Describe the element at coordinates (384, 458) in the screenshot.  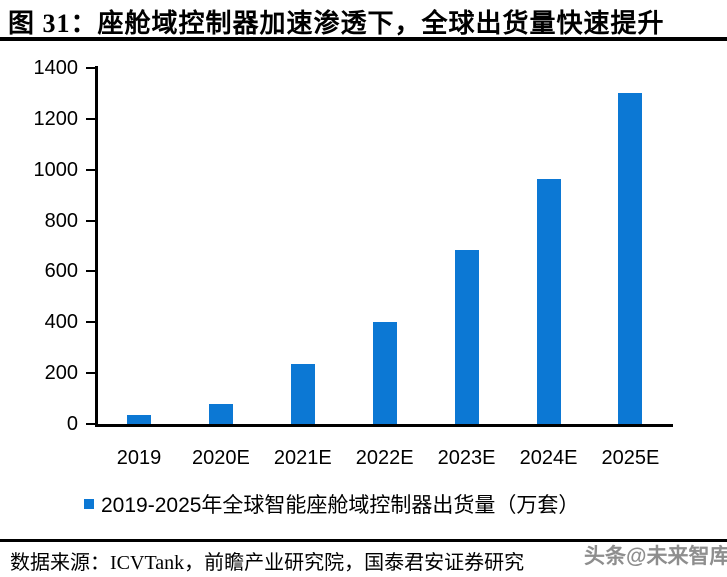
I see `x-axis-label: 2022E` at that location.